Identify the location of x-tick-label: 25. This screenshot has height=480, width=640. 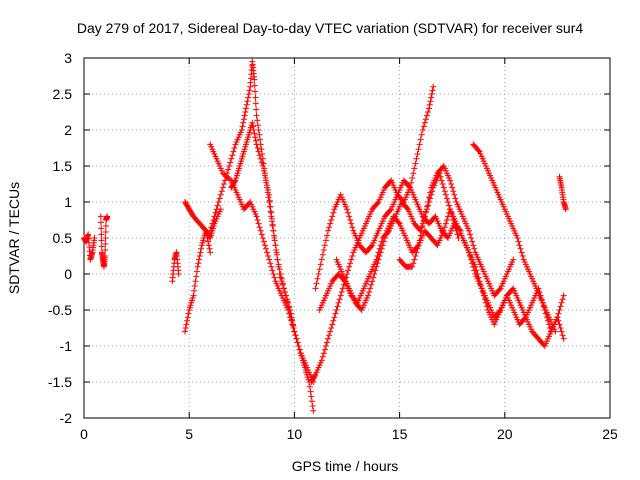
(610, 434).